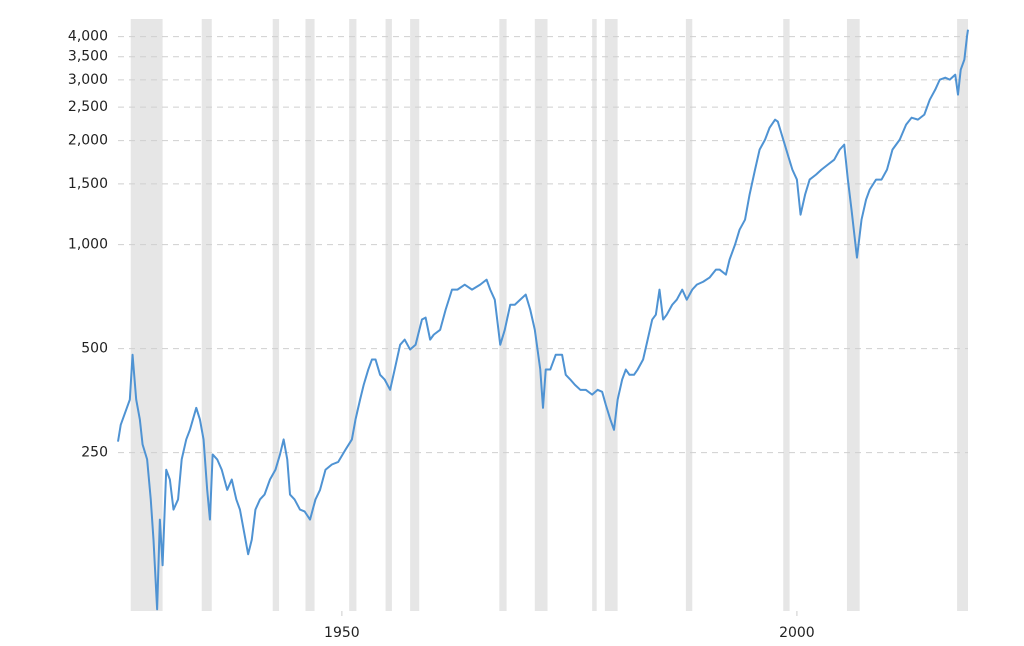 Image resolution: width=1024 pixels, height=646 pixels. What do you see at coordinates (797, 633) in the screenshot?
I see `x-tick-label: 2000` at bounding box center [797, 633].